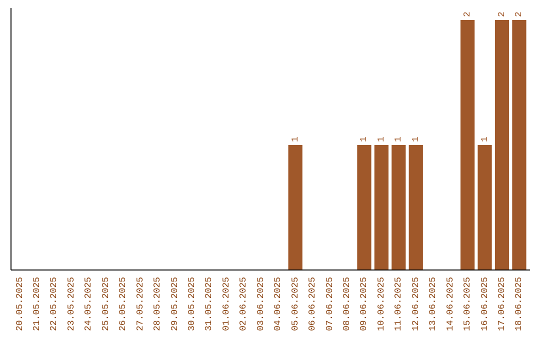 This screenshot has width=540, height=340. Describe the element at coordinates (37, 304) in the screenshot. I see `x-tick-label: 21.05.2025` at that location.